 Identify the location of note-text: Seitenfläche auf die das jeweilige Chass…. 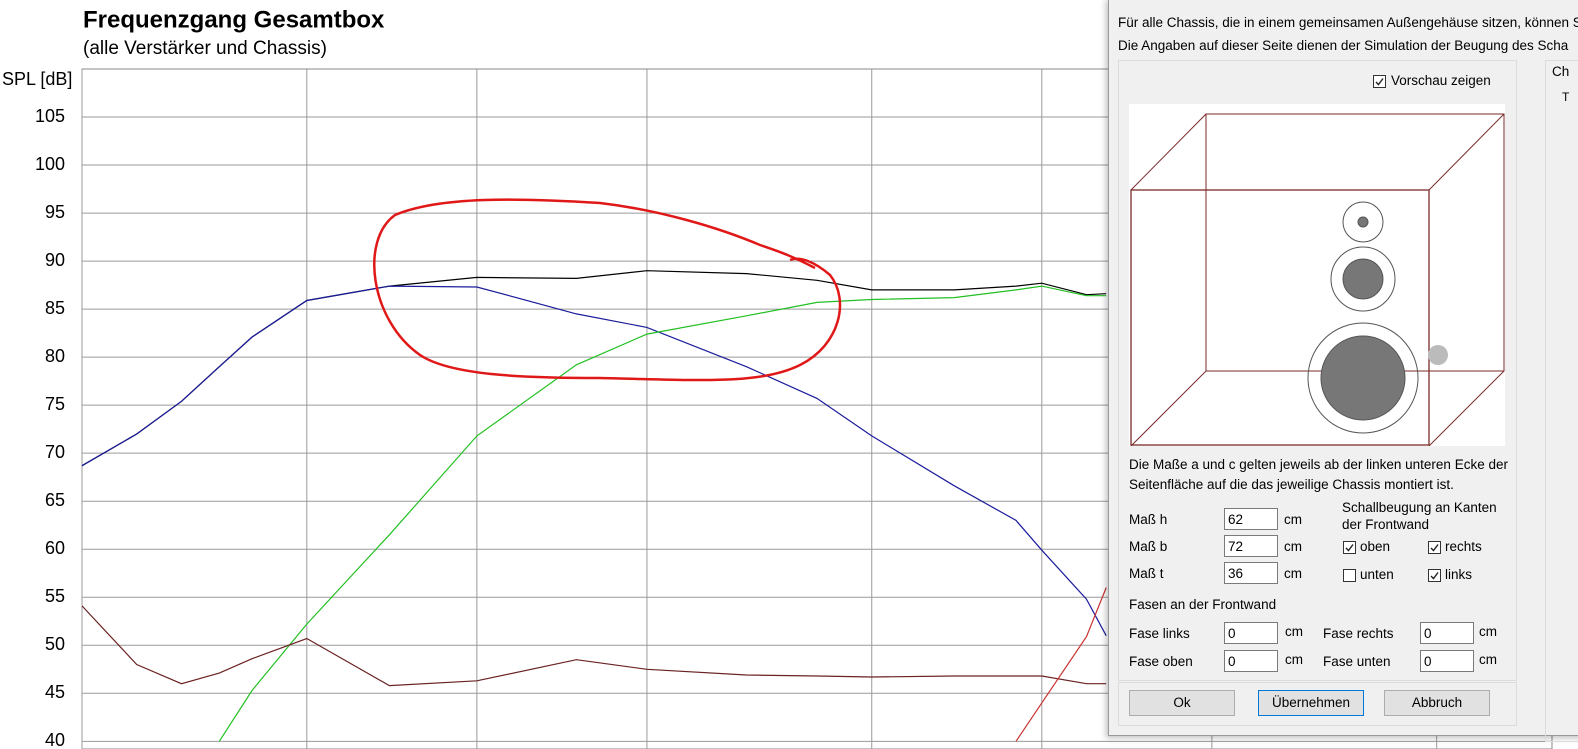
(1291, 484).